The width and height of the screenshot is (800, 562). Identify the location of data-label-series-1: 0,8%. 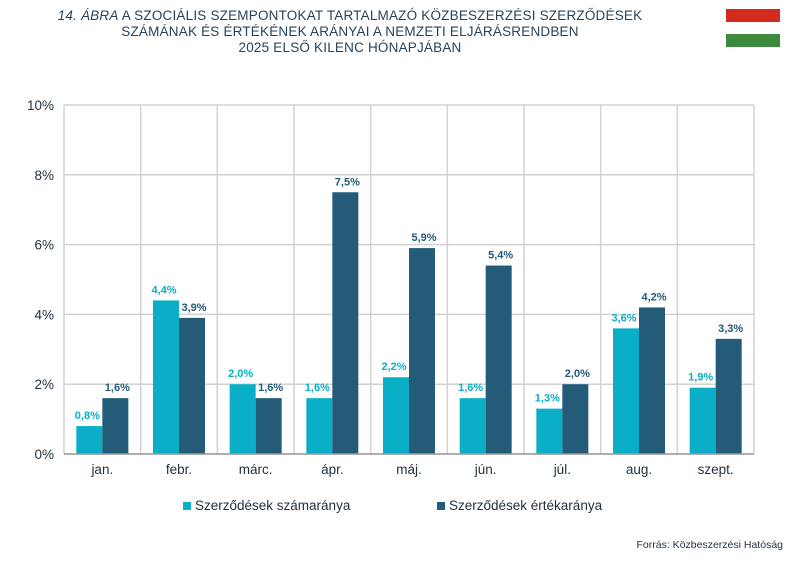
(87, 416).